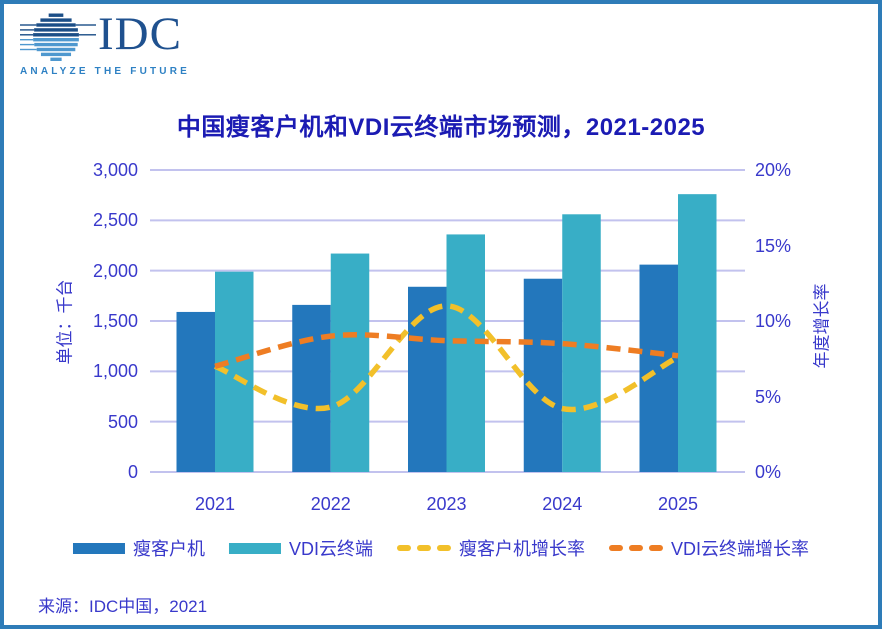 This screenshot has height=629, width=882. Describe the element at coordinates (123, 606) in the screenshot. I see `source-note: 来源：IDC中国，2021` at that location.